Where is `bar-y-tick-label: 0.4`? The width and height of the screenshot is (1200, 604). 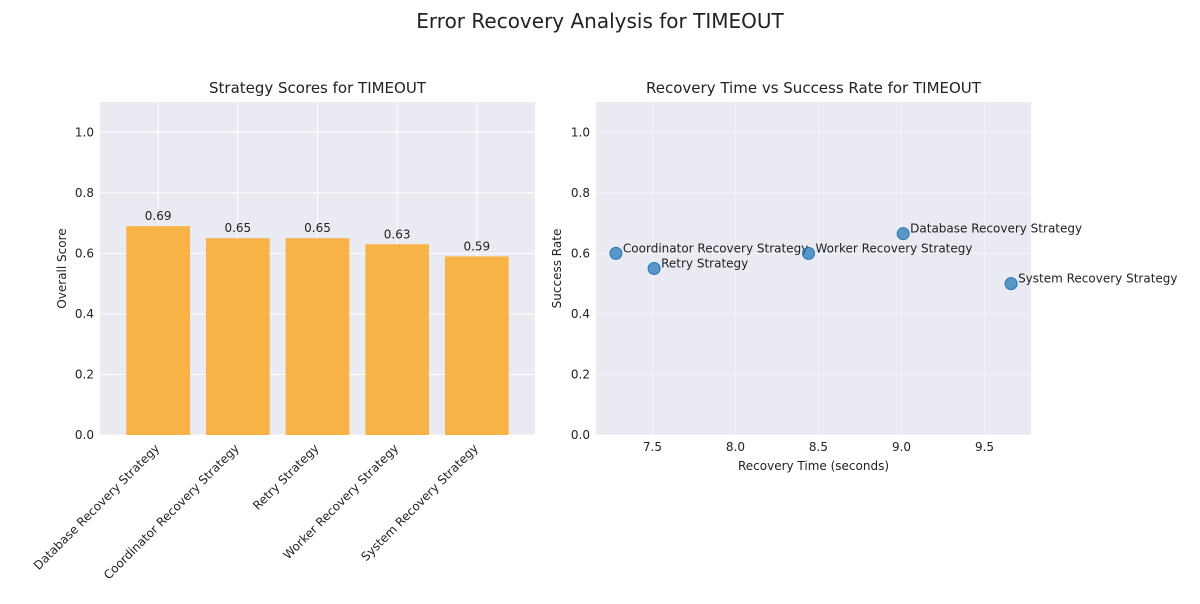
bar-y-tick-label: 0.4 is located at coordinates (84, 314).